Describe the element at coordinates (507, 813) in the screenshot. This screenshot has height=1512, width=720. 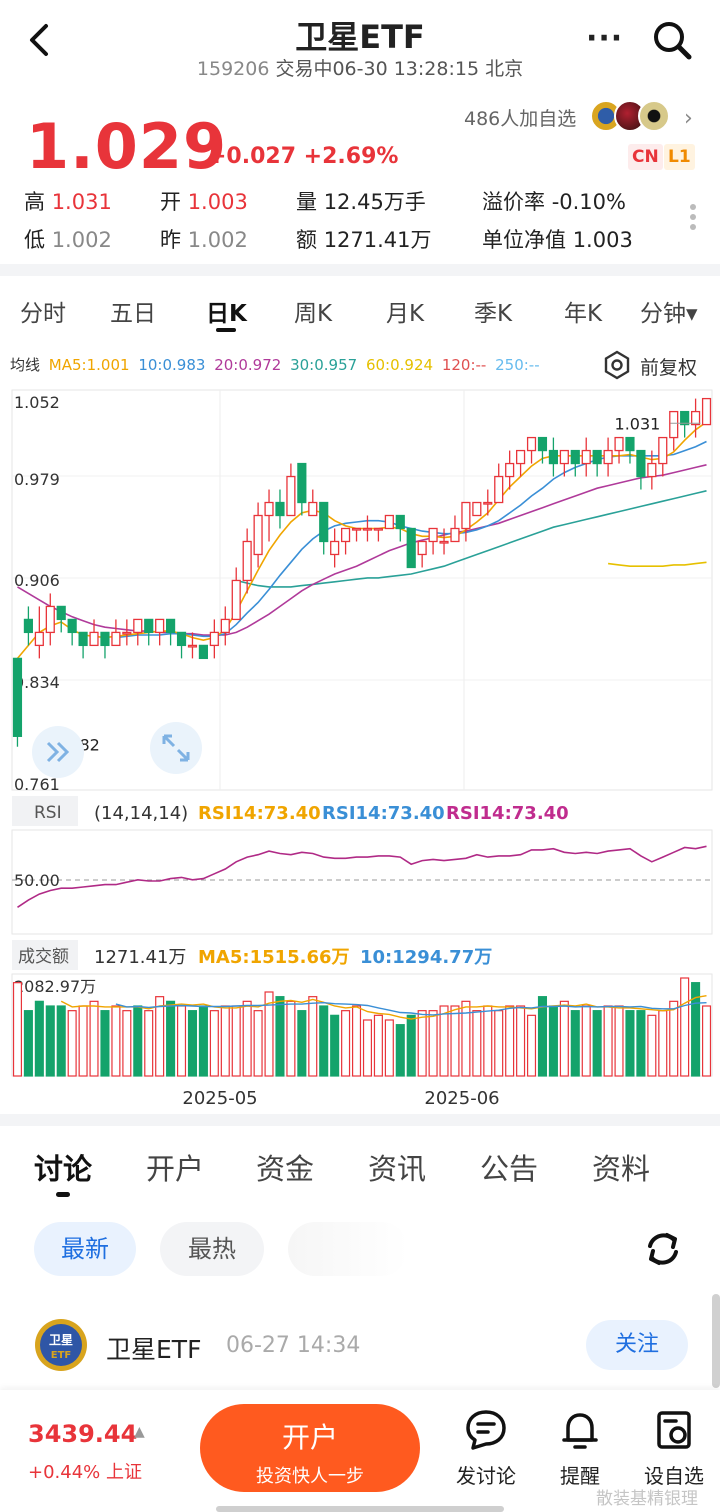
I see `rsi-value: RSI14:73.40` at that location.